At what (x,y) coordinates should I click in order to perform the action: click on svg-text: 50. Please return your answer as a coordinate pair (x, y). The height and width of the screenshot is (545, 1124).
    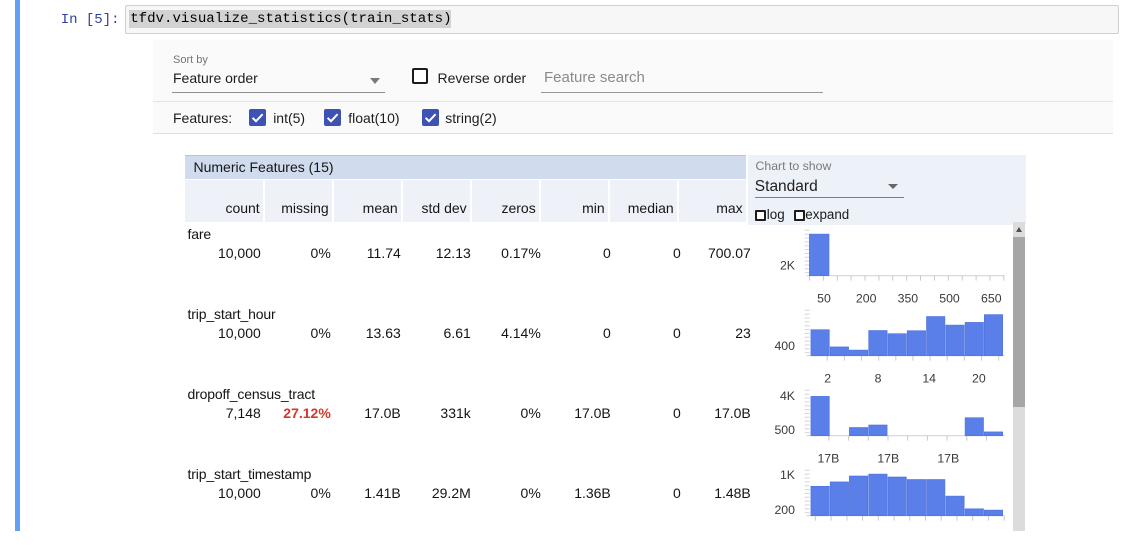
    Looking at the image, I should click on (824, 298).